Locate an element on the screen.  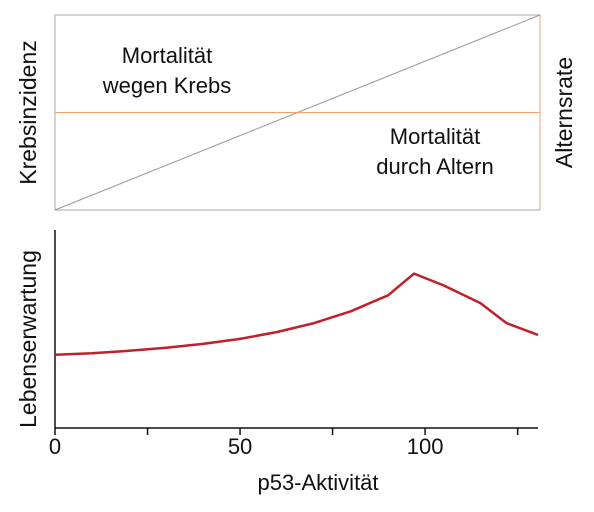
data-line is located at coordinates (296, 314).